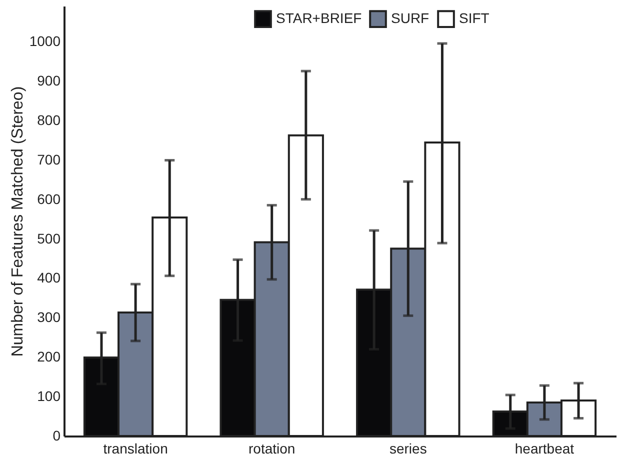 Image resolution: width=624 pixels, height=464 pixels. Describe the element at coordinates (49, 356) in the screenshot. I see `y-tick-label: 200` at that location.